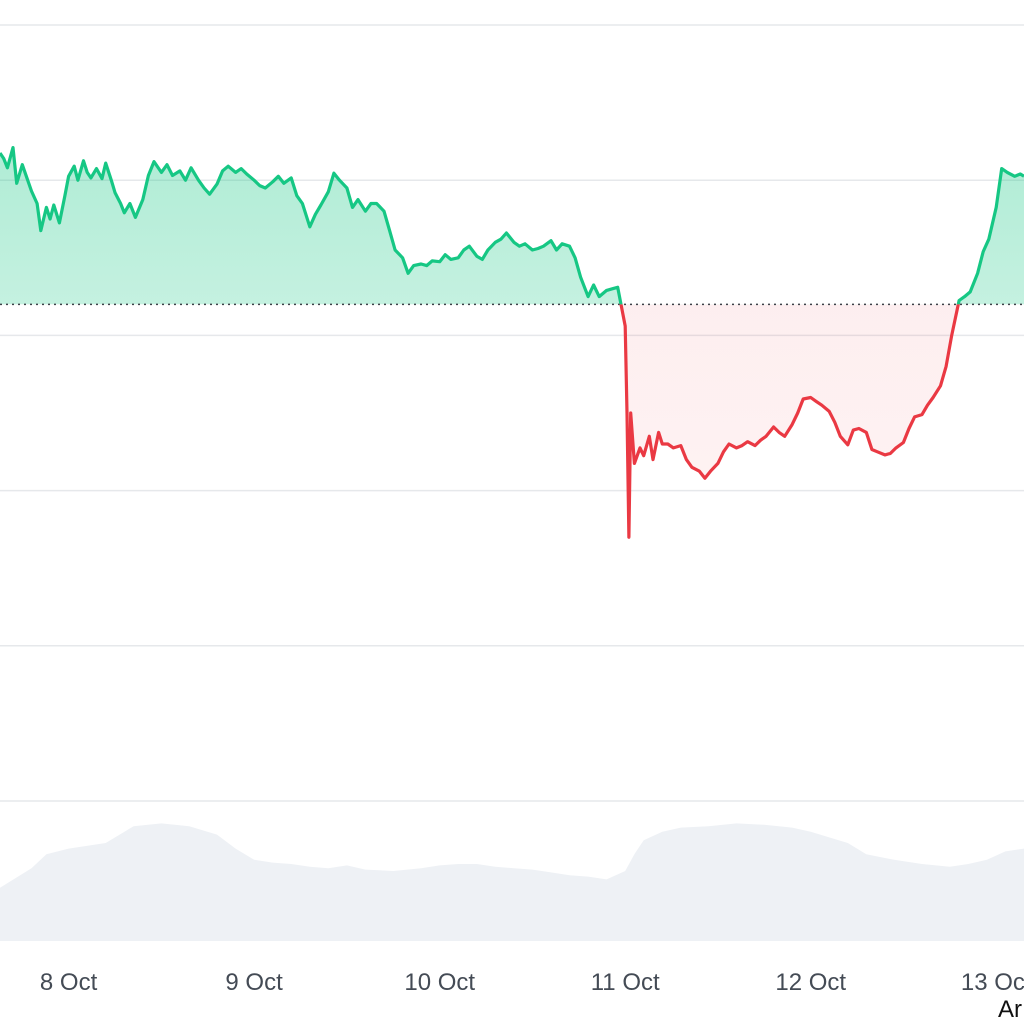  What do you see at coordinates (512, 882) in the screenshot?
I see `volume-area` at bounding box center [512, 882].